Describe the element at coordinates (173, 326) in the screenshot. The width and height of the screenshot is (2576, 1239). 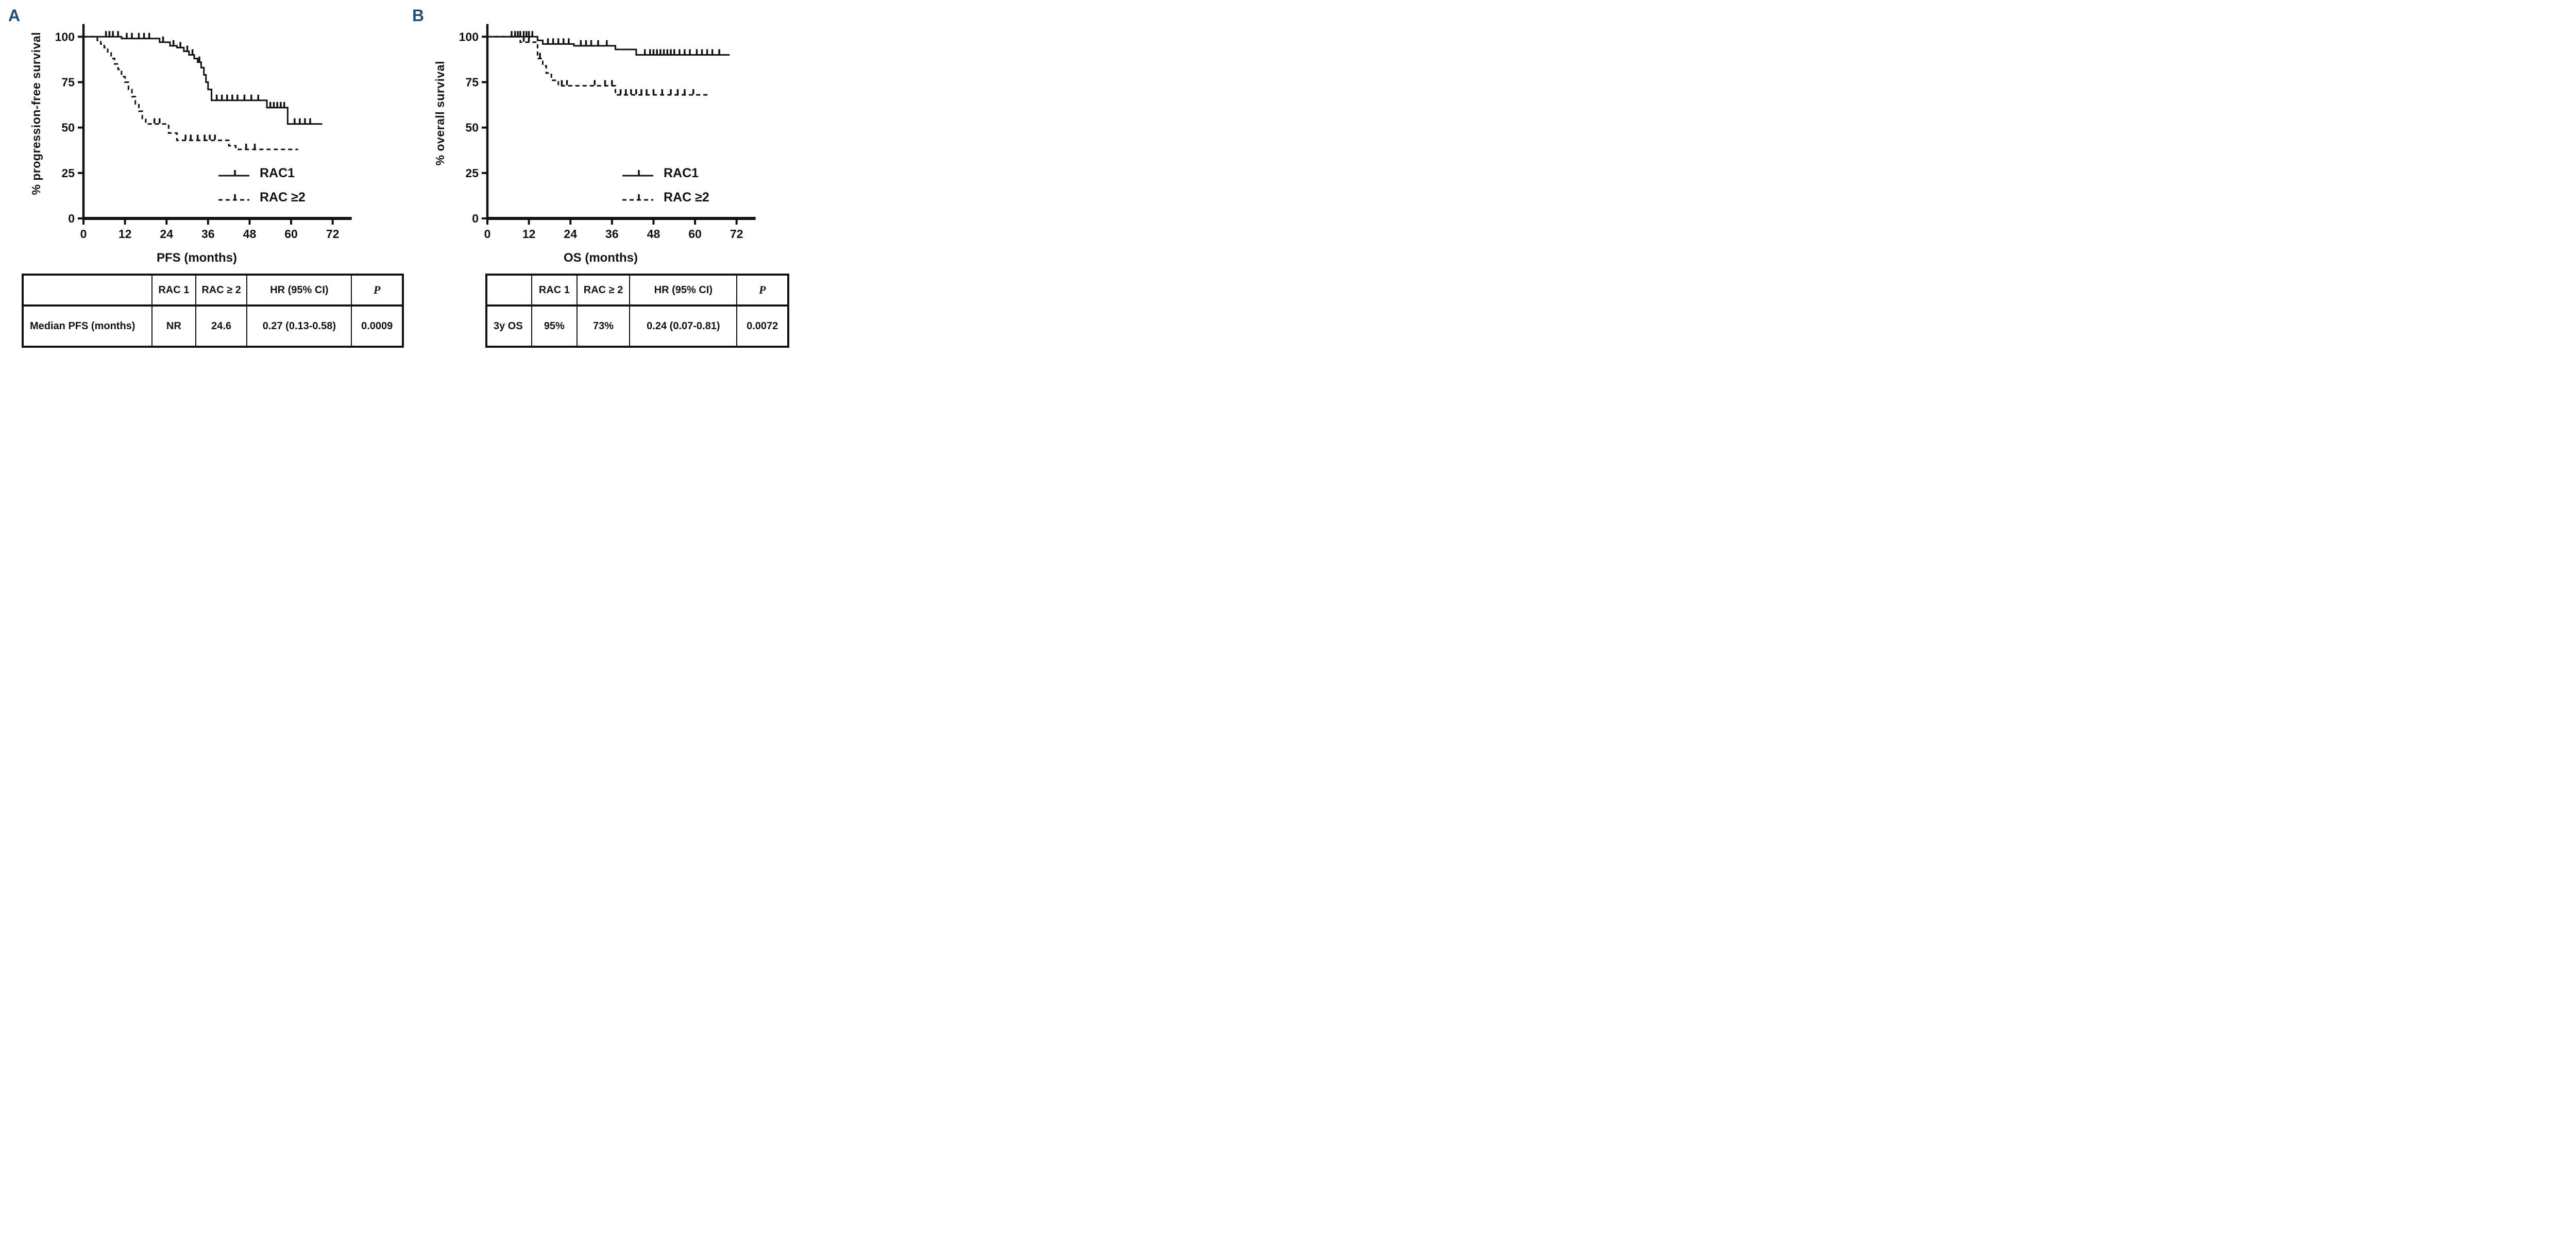
I see `table-cell: NR` at that location.